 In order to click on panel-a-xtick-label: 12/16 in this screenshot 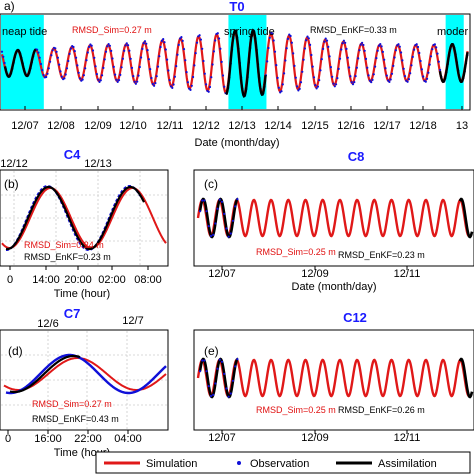, I will do `click(351, 126)`.